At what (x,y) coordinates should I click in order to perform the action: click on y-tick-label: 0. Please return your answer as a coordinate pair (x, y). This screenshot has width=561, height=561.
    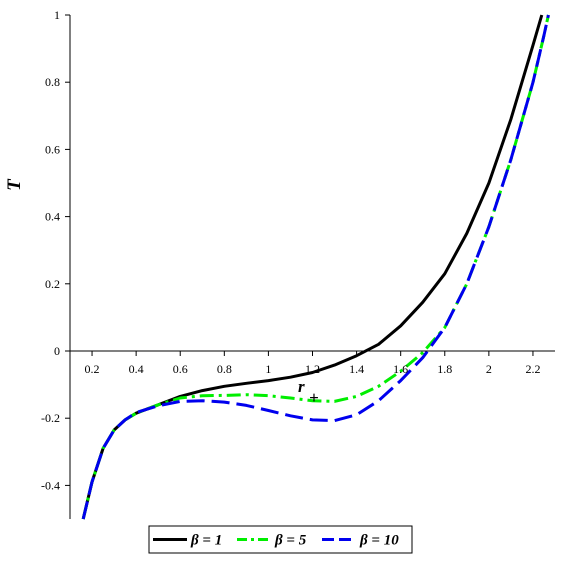
    Looking at the image, I should click on (57, 351).